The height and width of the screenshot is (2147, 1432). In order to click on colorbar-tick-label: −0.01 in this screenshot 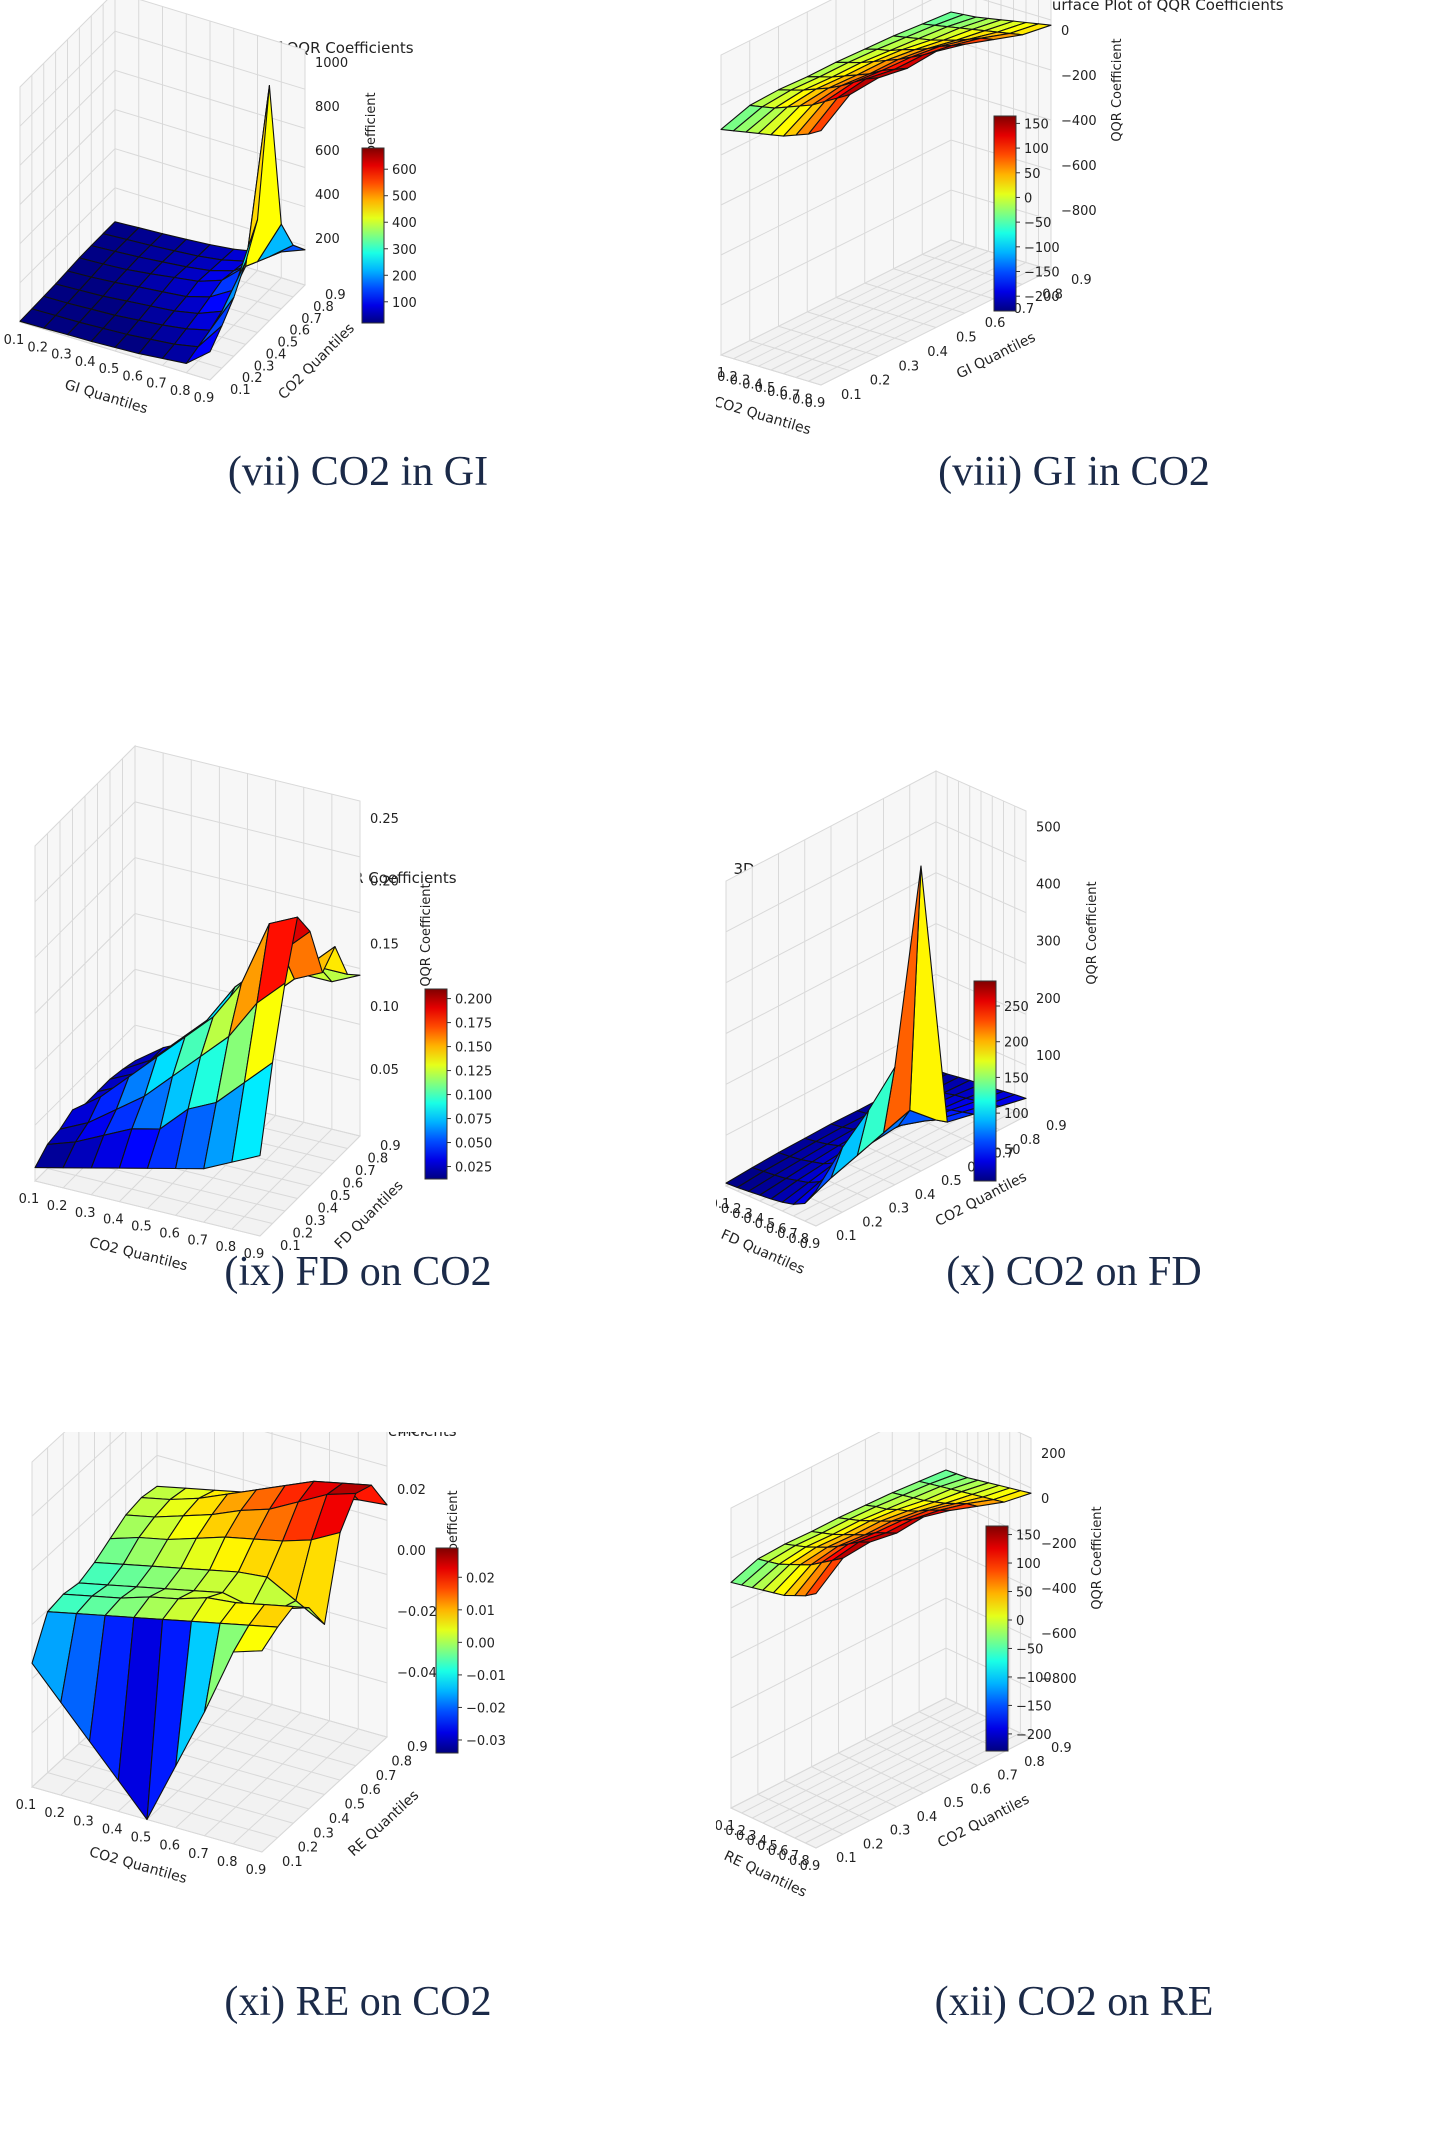, I will do `click(486, 1676)`.